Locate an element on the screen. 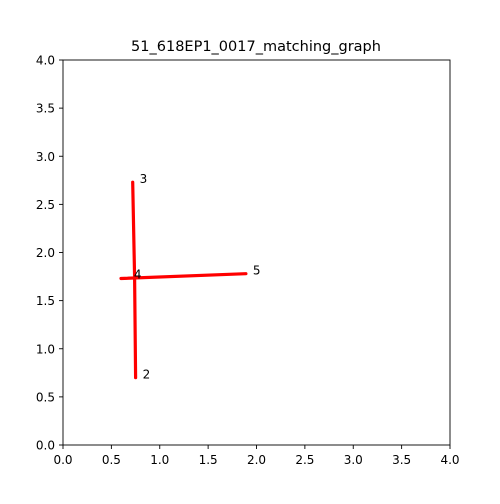 This screenshot has height=504, width=500. node-label: 2 is located at coordinates (147, 375).